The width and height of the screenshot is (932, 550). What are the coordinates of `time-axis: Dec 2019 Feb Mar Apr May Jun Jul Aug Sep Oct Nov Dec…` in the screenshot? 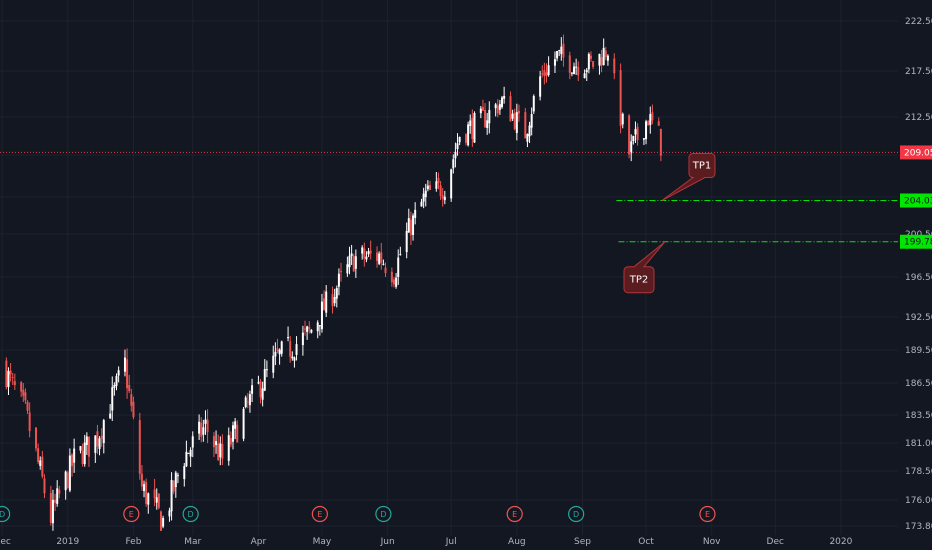 It's located at (426, 542).